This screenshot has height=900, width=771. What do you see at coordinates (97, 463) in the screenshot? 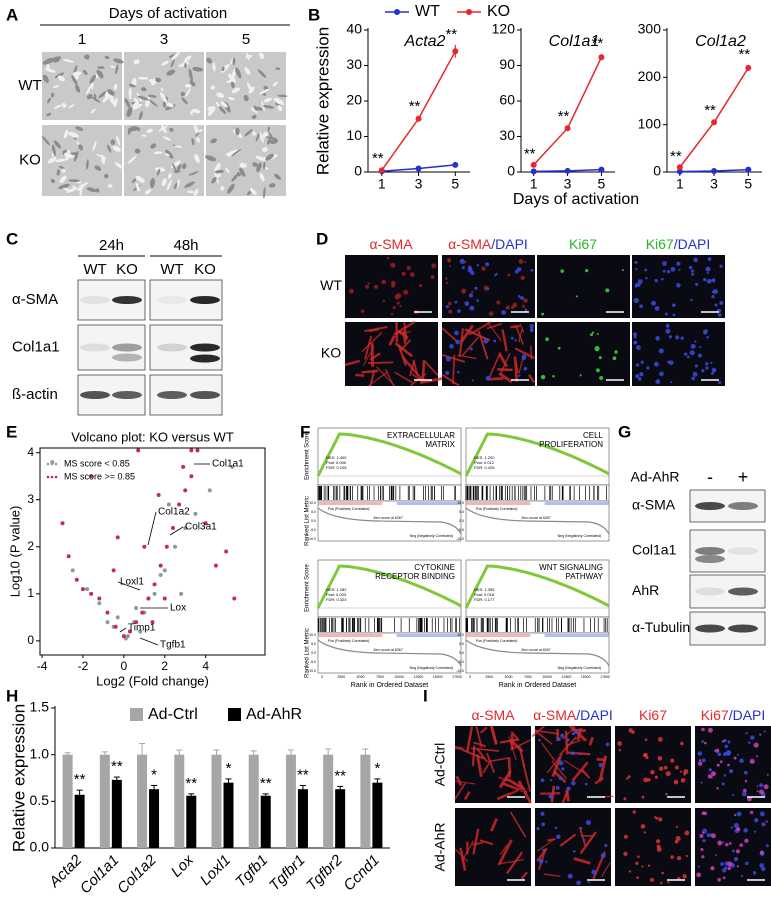
I see `legend-label: MS score < 0.85` at bounding box center [97, 463].